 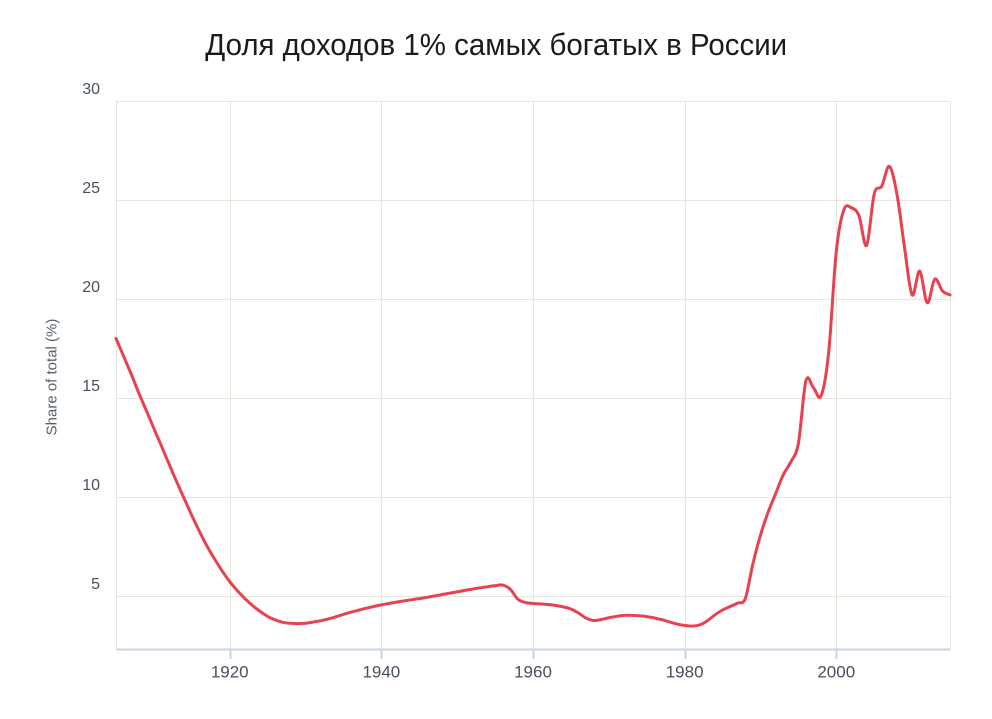 What do you see at coordinates (91, 287) in the screenshot?
I see `y-axis-tick-label: 20` at bounding box center [91, 287].